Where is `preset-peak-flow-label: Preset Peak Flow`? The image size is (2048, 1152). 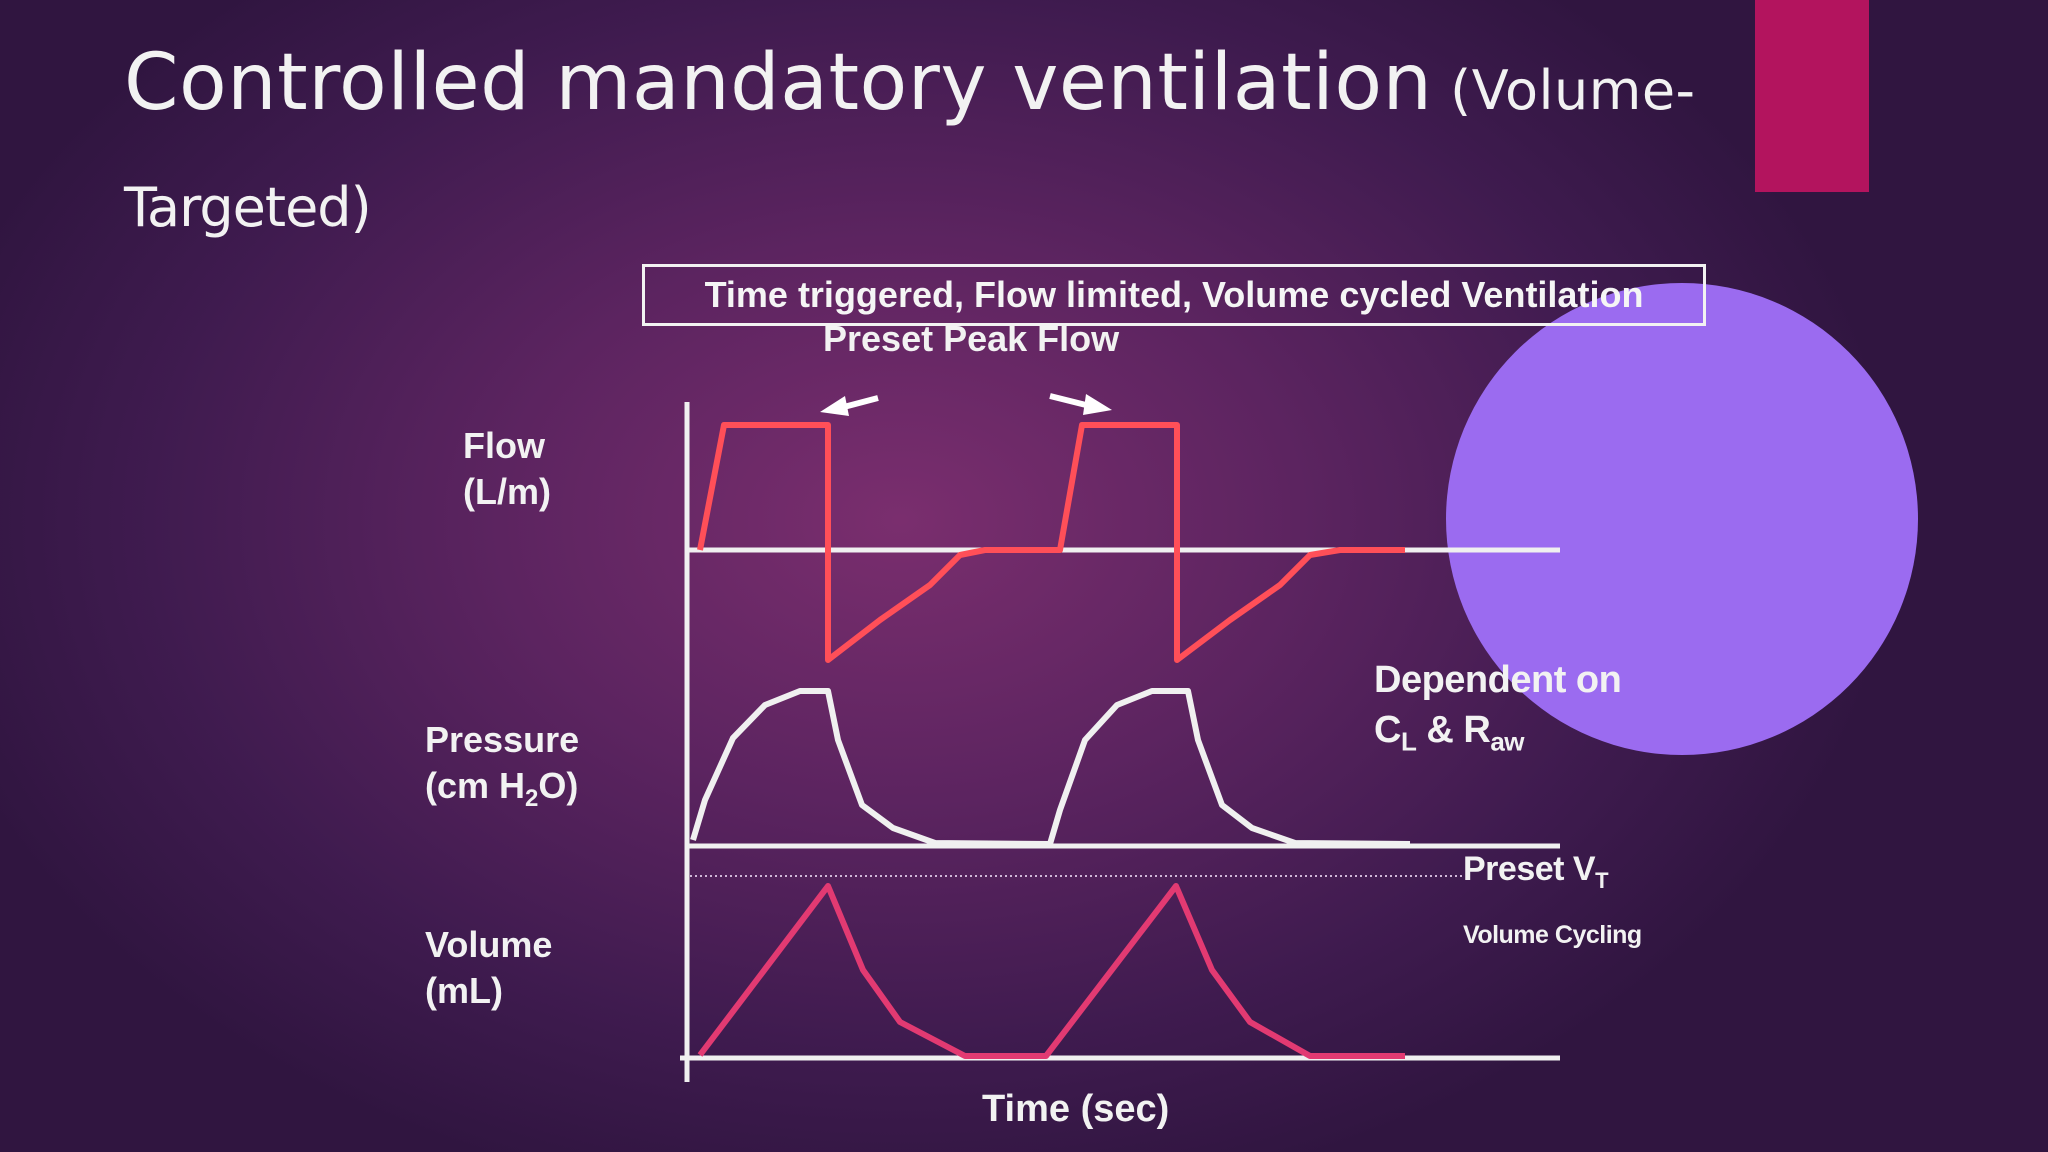
preset-peak-flow-label: Preset Peak Flow is located at coordinates (971, 338).